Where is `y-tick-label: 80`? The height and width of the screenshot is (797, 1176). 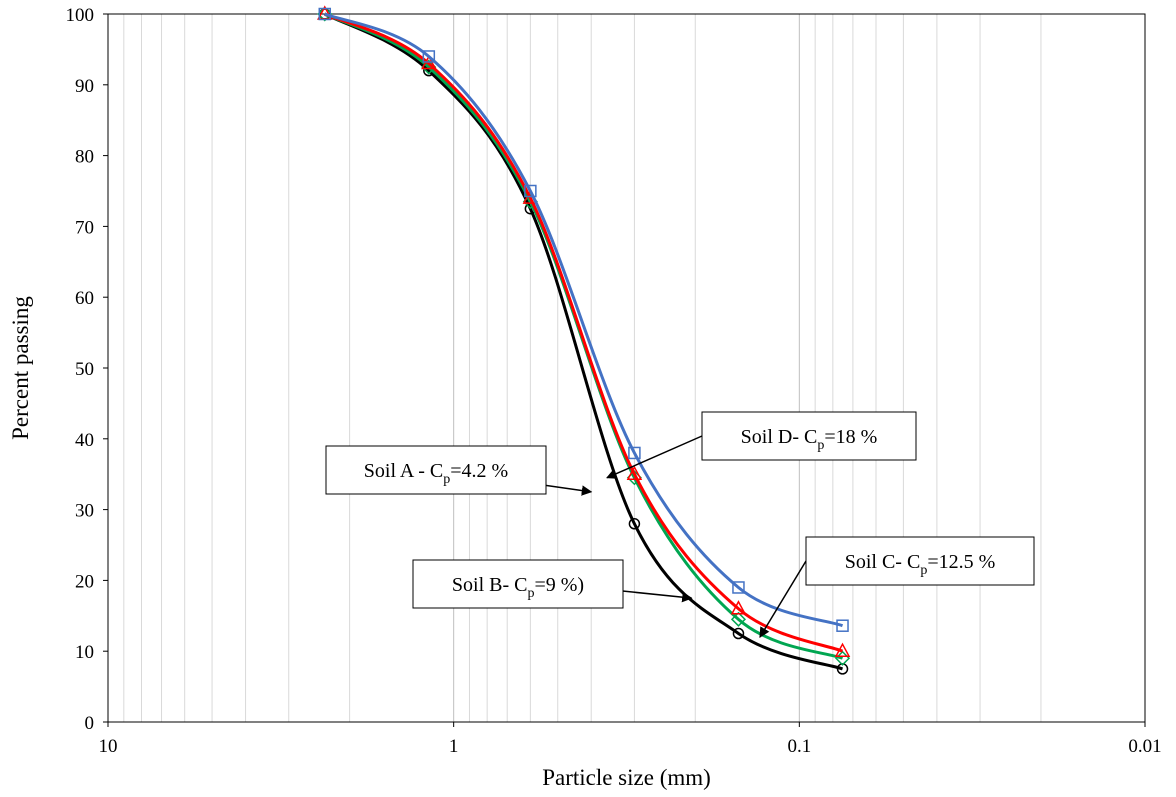 y-tick-label: 80 is located at coordinates (84, 157).